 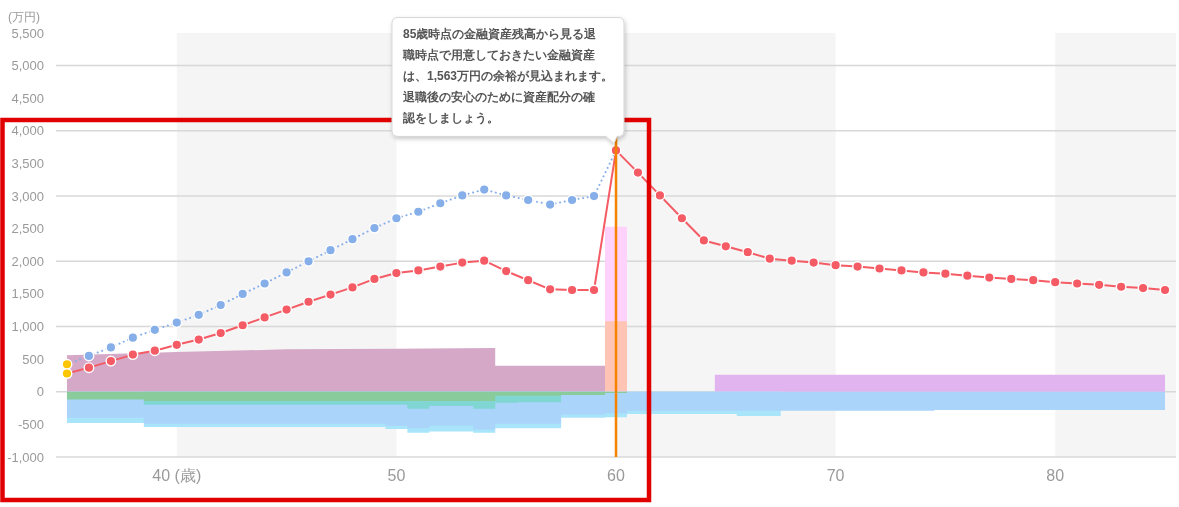 What do you see at coordinates (507, 76) in the screenshot?
I see `annotation: 85歳時点の金融資産残高から見る退職時点で用意しておきたい金融資産は、1,563万円の余裕が見込まれます。退職後の安心のために資産配分の確認をしましょう。` at bounding box center [507, 76].